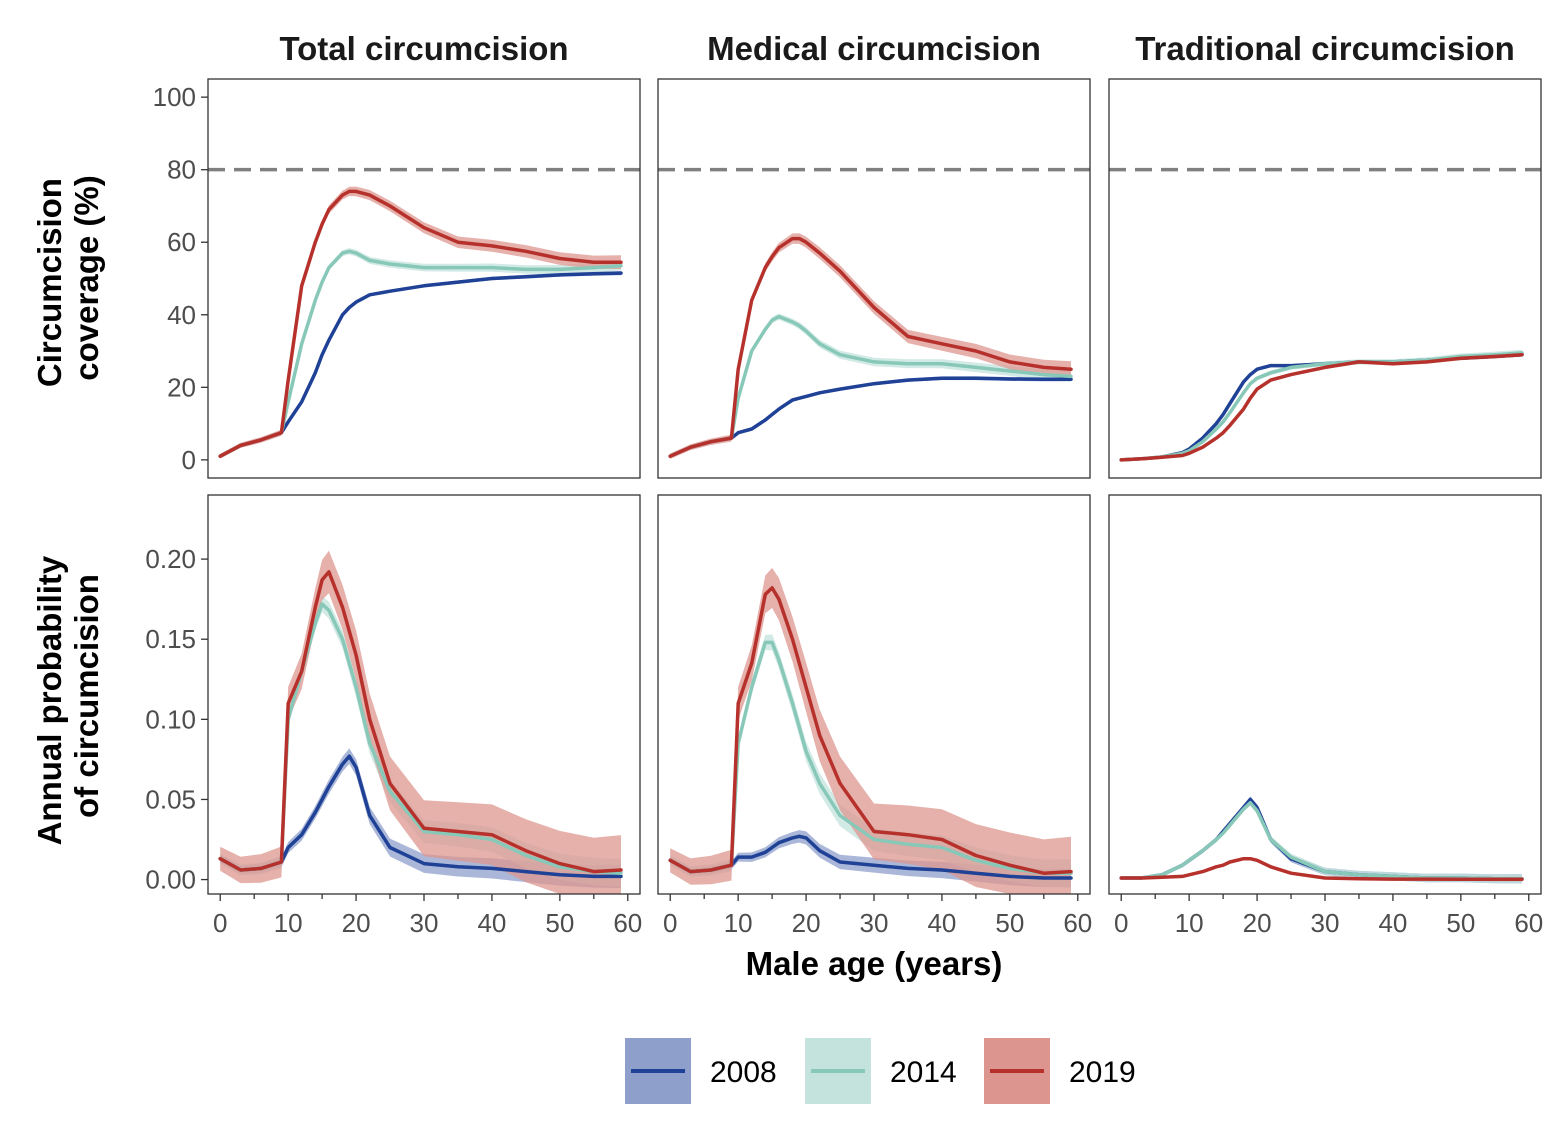 The image size is (1560, 1140). What do you see at coordinates (49, 700) in the screenshot?
I see `y-axis-title-probability-line1: Annual probability` at bounding box center [49, 700].